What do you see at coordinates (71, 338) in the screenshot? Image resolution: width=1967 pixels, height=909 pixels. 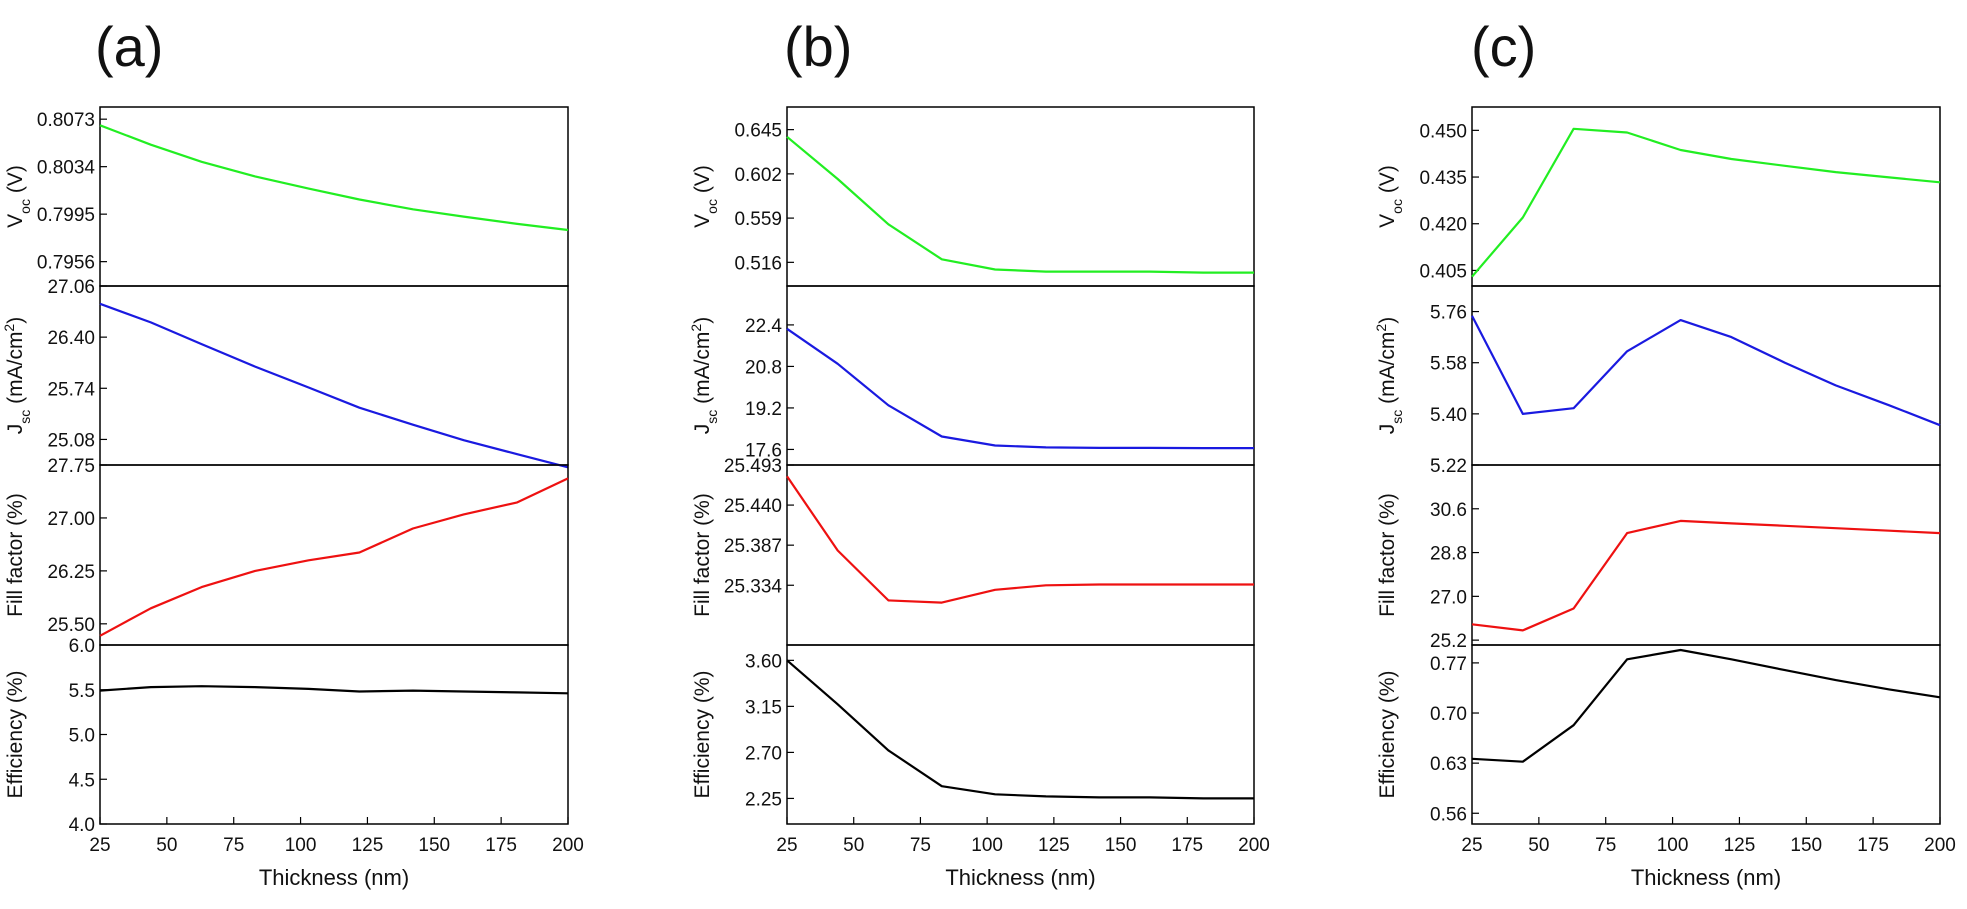 I see `y-tick-label: 26.40` at bounding box center [71, 338].